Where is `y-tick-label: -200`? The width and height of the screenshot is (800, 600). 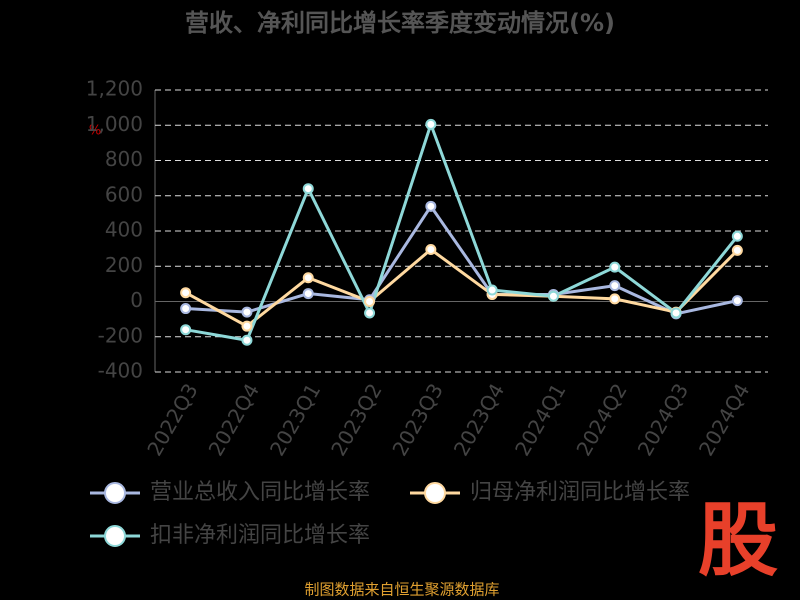 y-tick-label: -200 is located at coordinates (120, 335).